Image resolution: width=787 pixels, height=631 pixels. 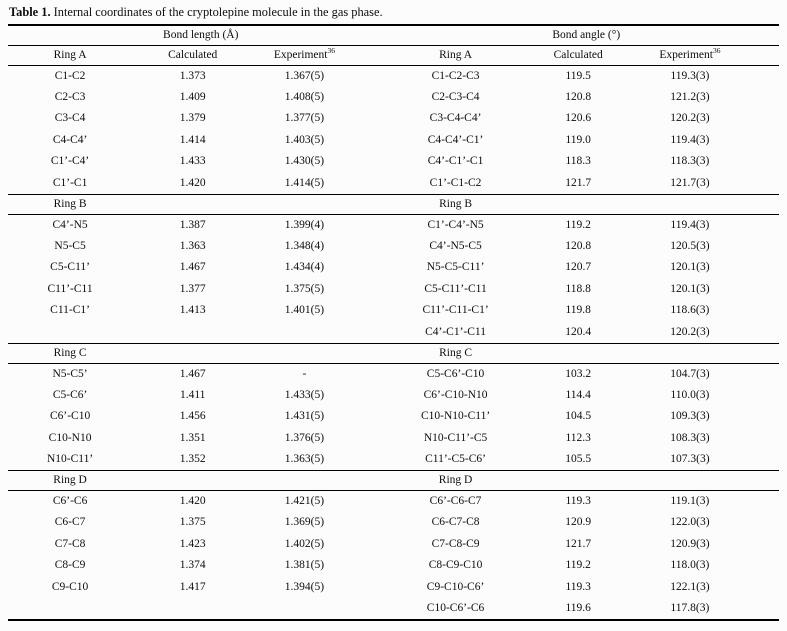 I want to click on table-cell: C4’-C1’-C11, so click(x=455, y=331).